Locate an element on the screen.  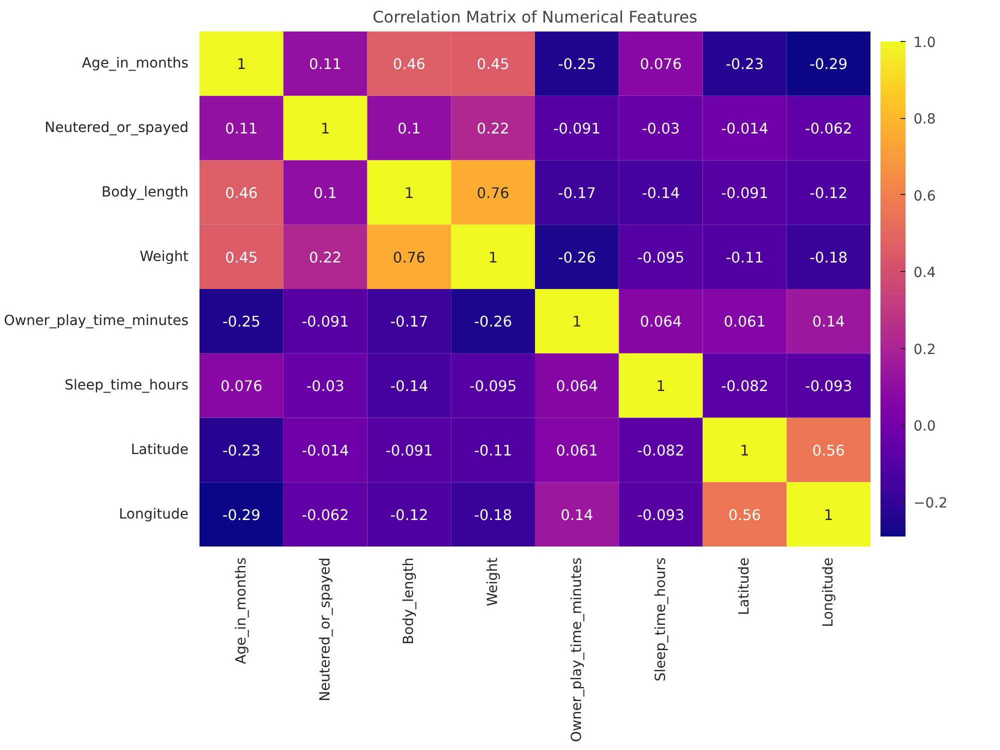
y-tick-label: Longitude is located at coordinates (153, 514).